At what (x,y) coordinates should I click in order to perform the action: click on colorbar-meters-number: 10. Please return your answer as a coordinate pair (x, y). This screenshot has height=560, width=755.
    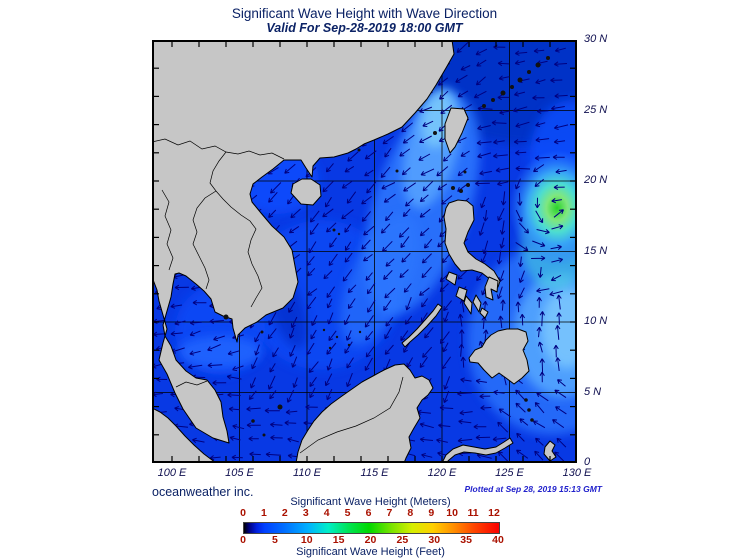
    Looking at the image, I should click on (452, 513).